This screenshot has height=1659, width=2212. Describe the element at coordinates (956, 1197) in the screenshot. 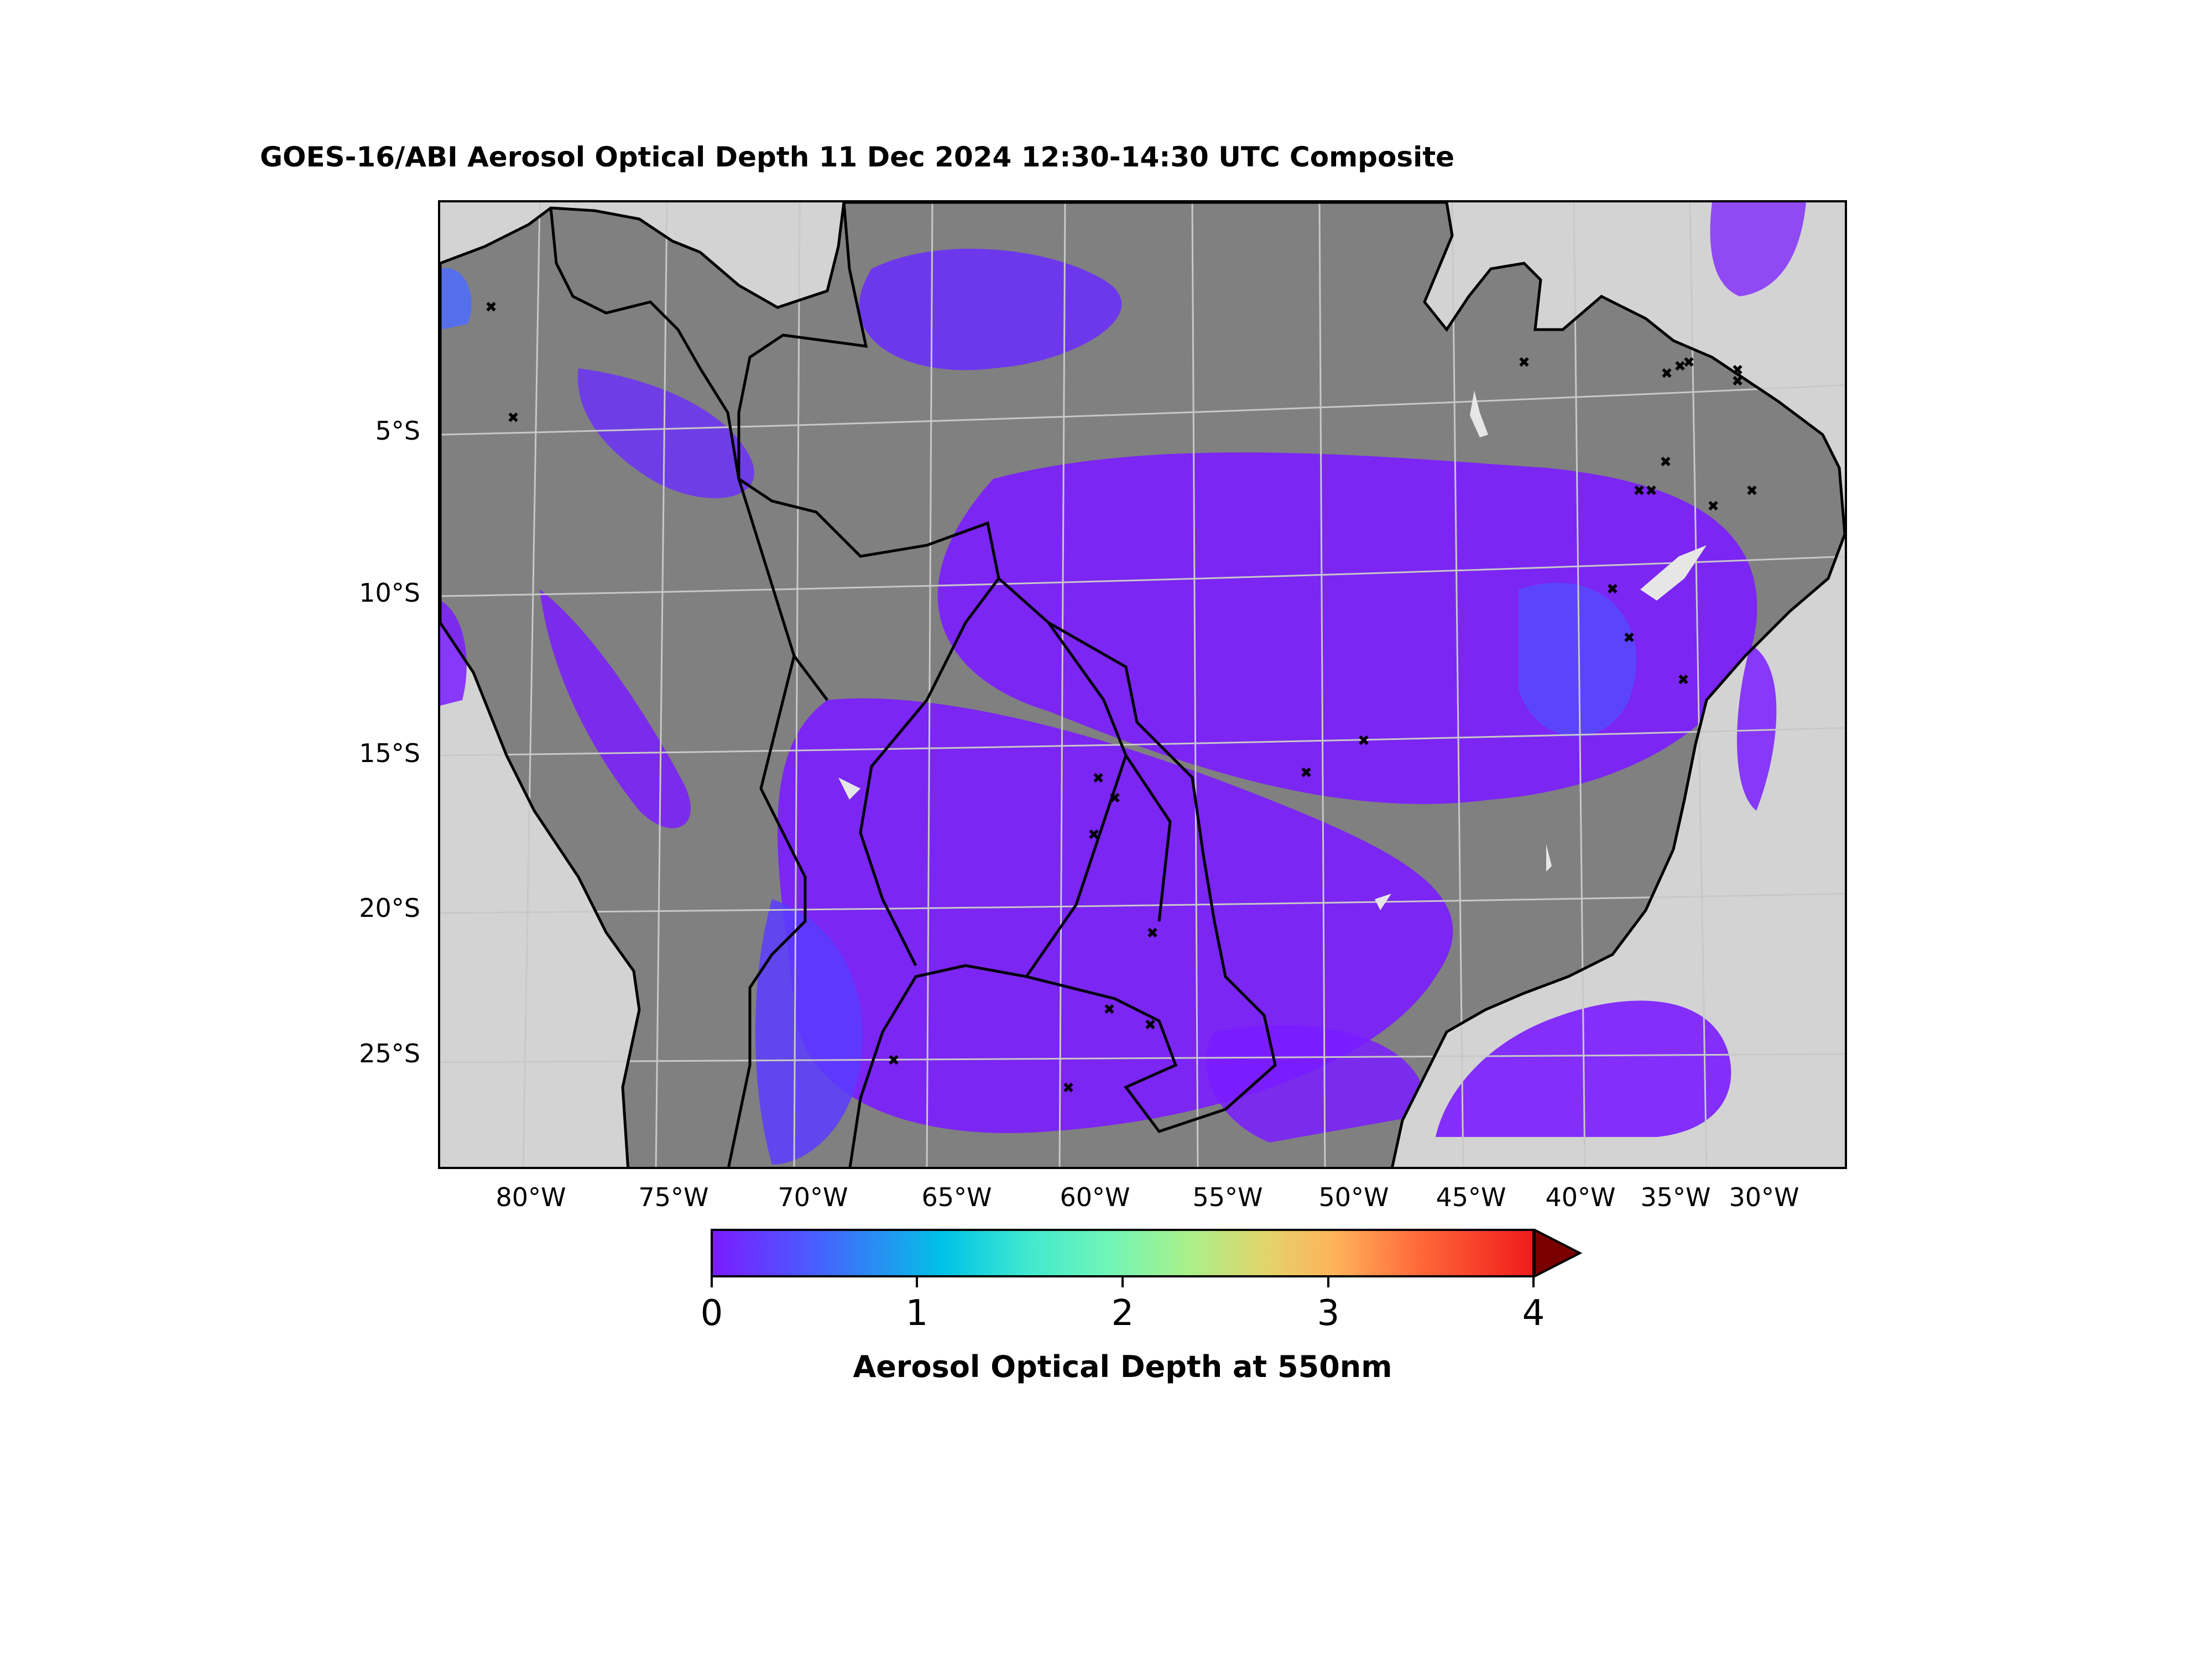

I see `lon-label-65w: 65°W` at that location.